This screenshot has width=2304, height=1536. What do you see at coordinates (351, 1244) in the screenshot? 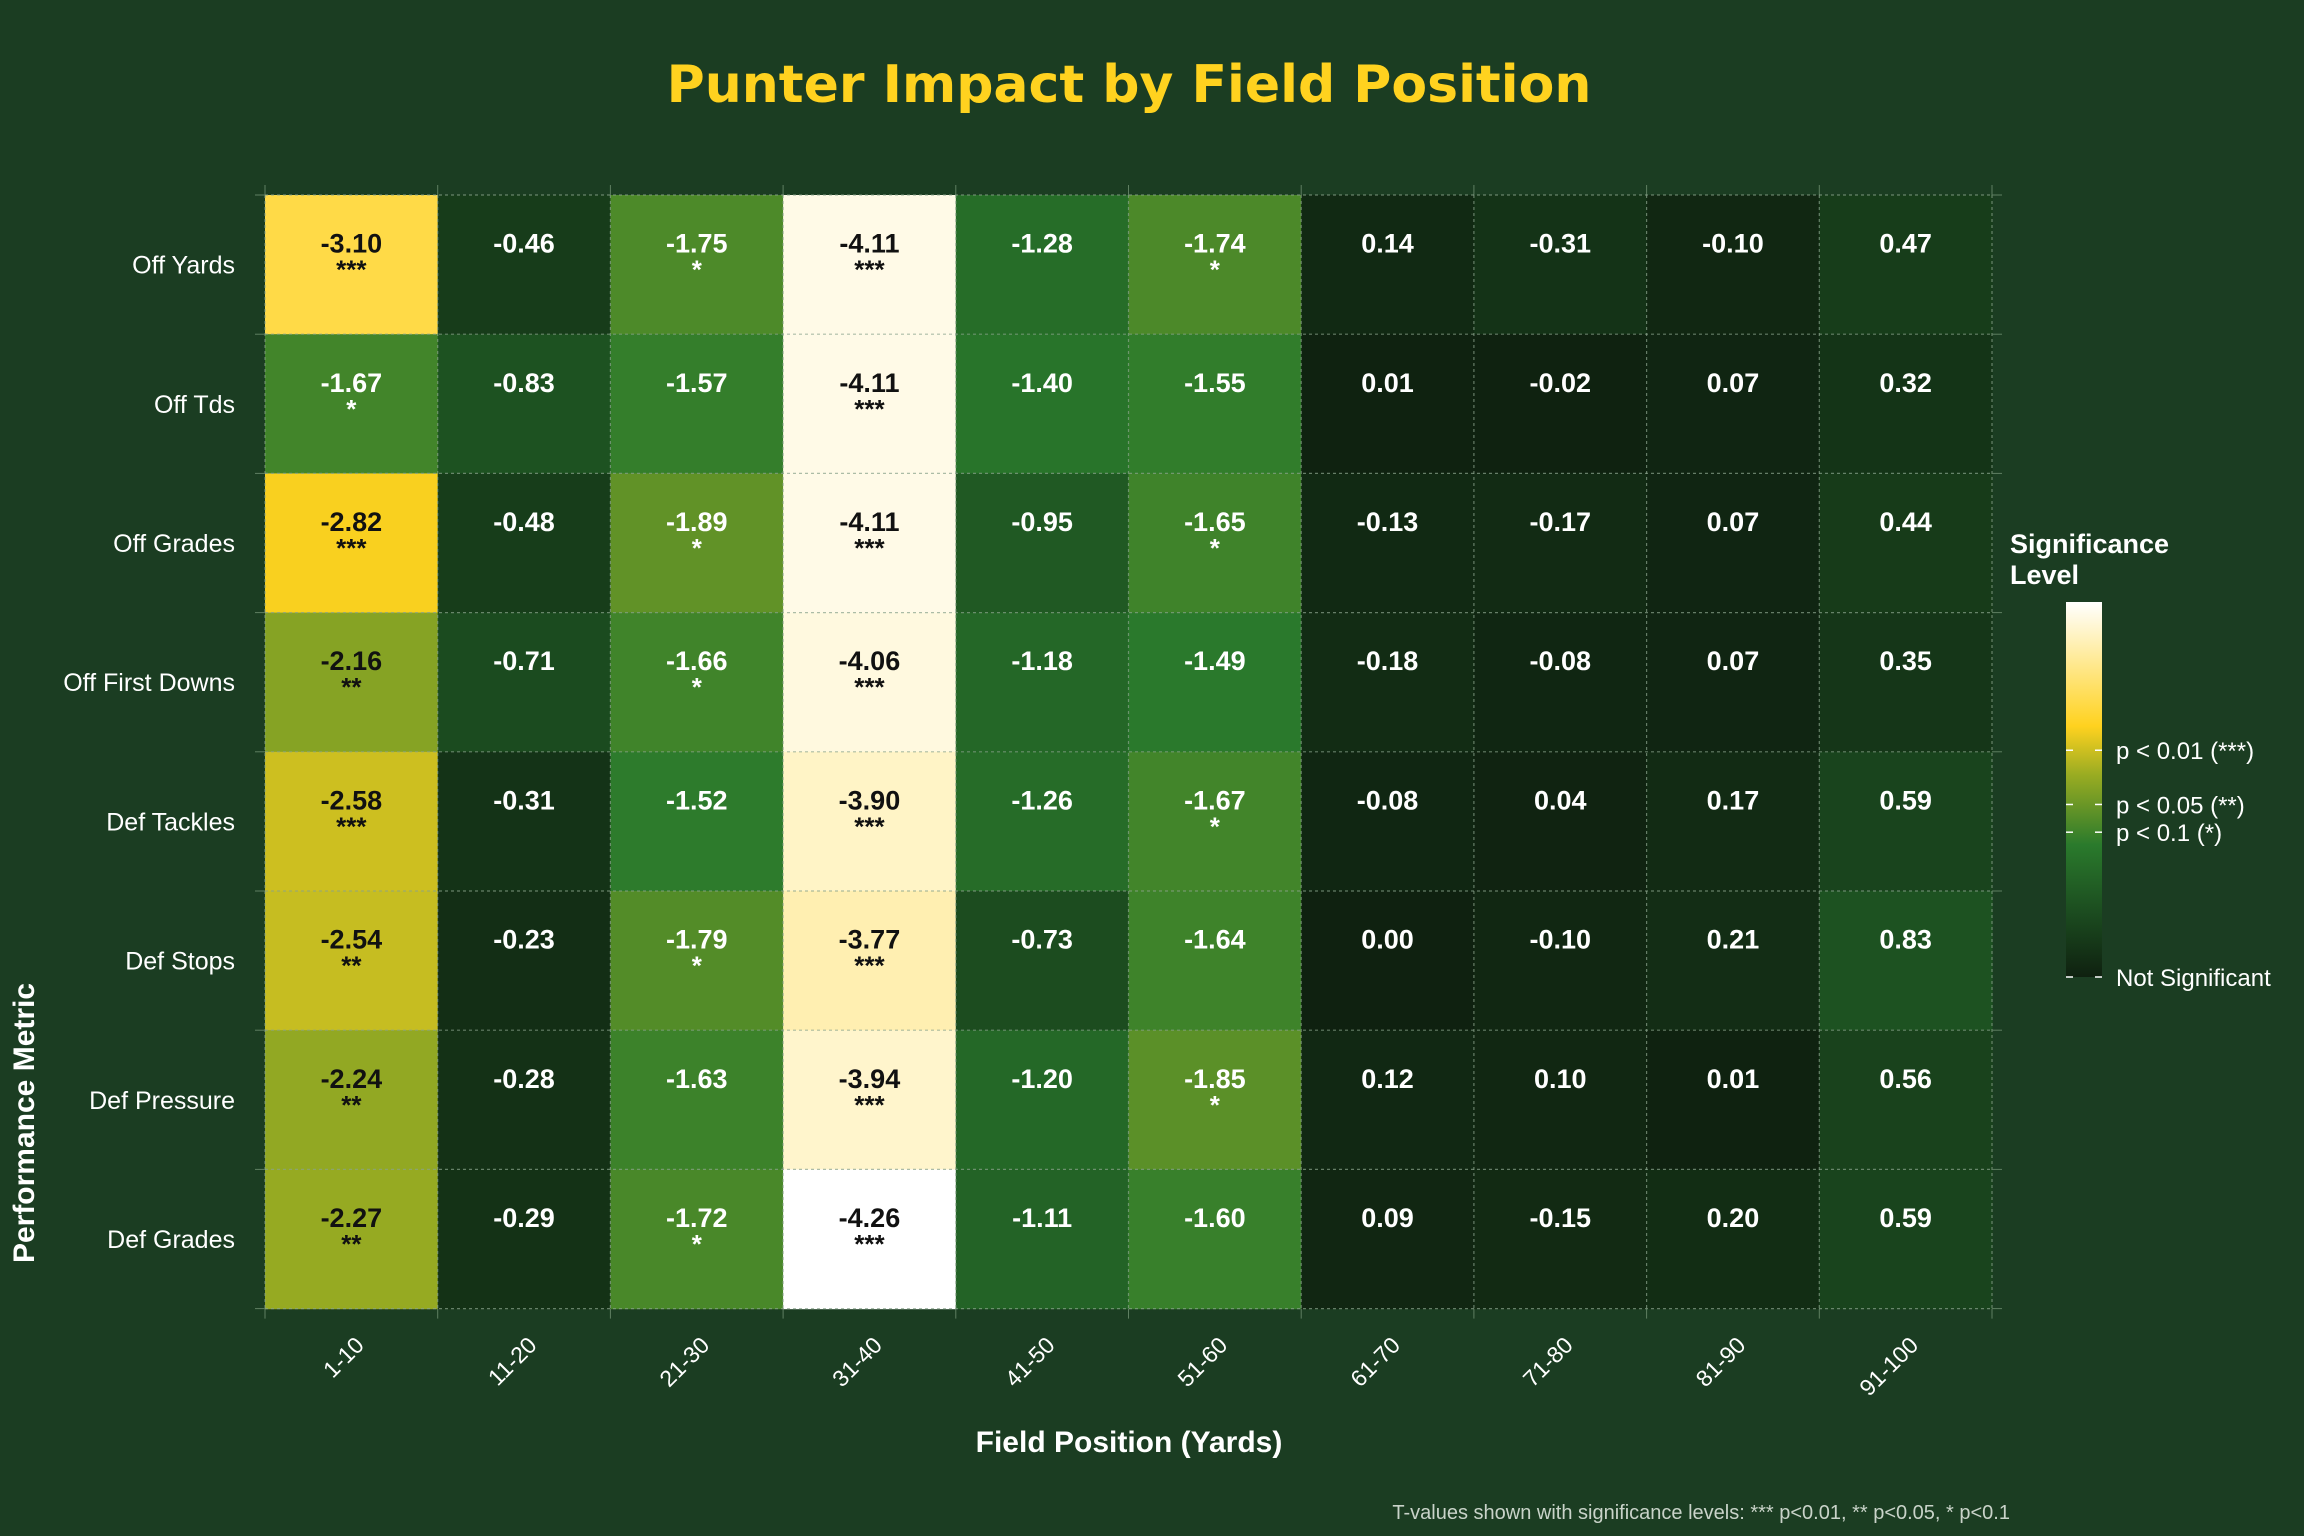
I see `cell-significance-label: **` at bounding box center [351, 1244].